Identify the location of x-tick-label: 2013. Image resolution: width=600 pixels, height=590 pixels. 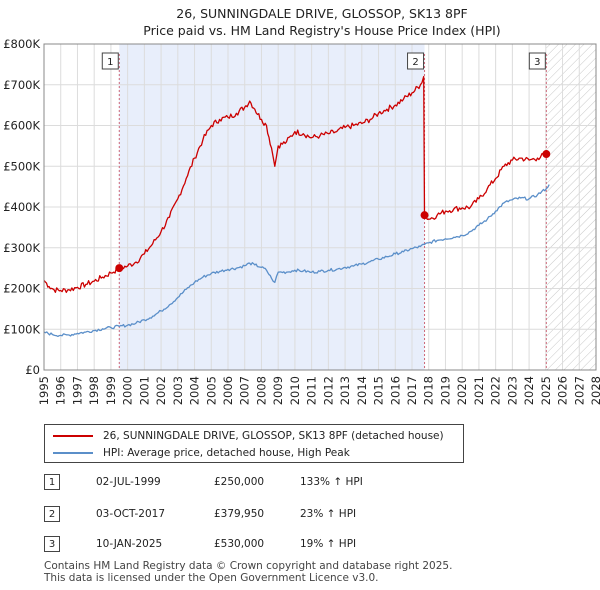
(345, 390).